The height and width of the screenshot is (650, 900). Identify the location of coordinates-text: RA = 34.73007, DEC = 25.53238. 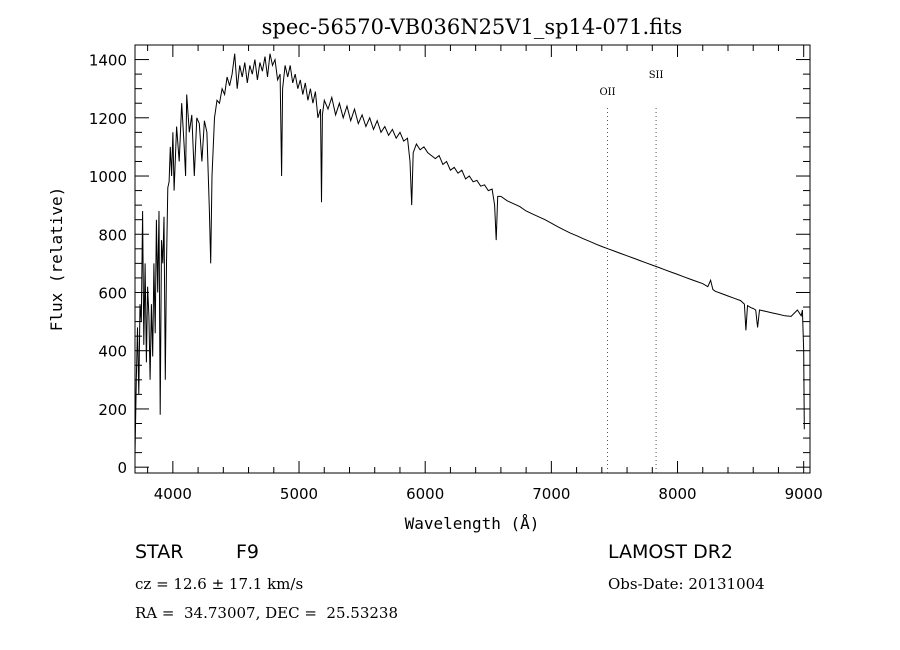
(267, 613).